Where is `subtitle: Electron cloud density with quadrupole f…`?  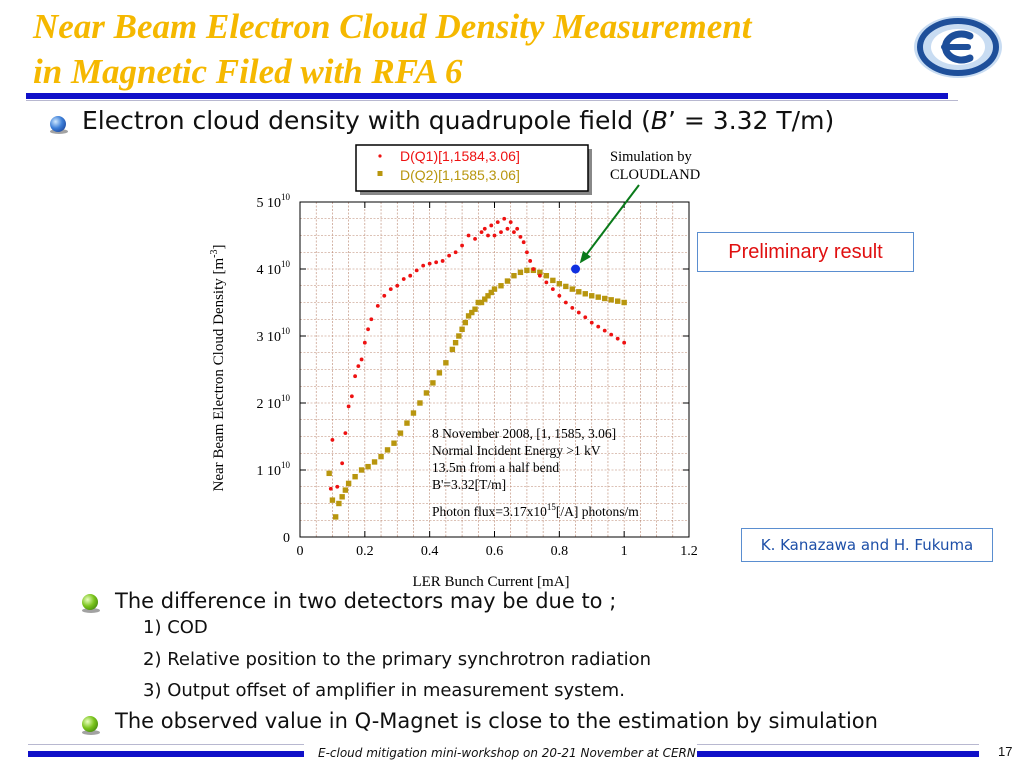
subtitle: Electron cloud density with quadrupole f… is located at coordinates (458, 120).